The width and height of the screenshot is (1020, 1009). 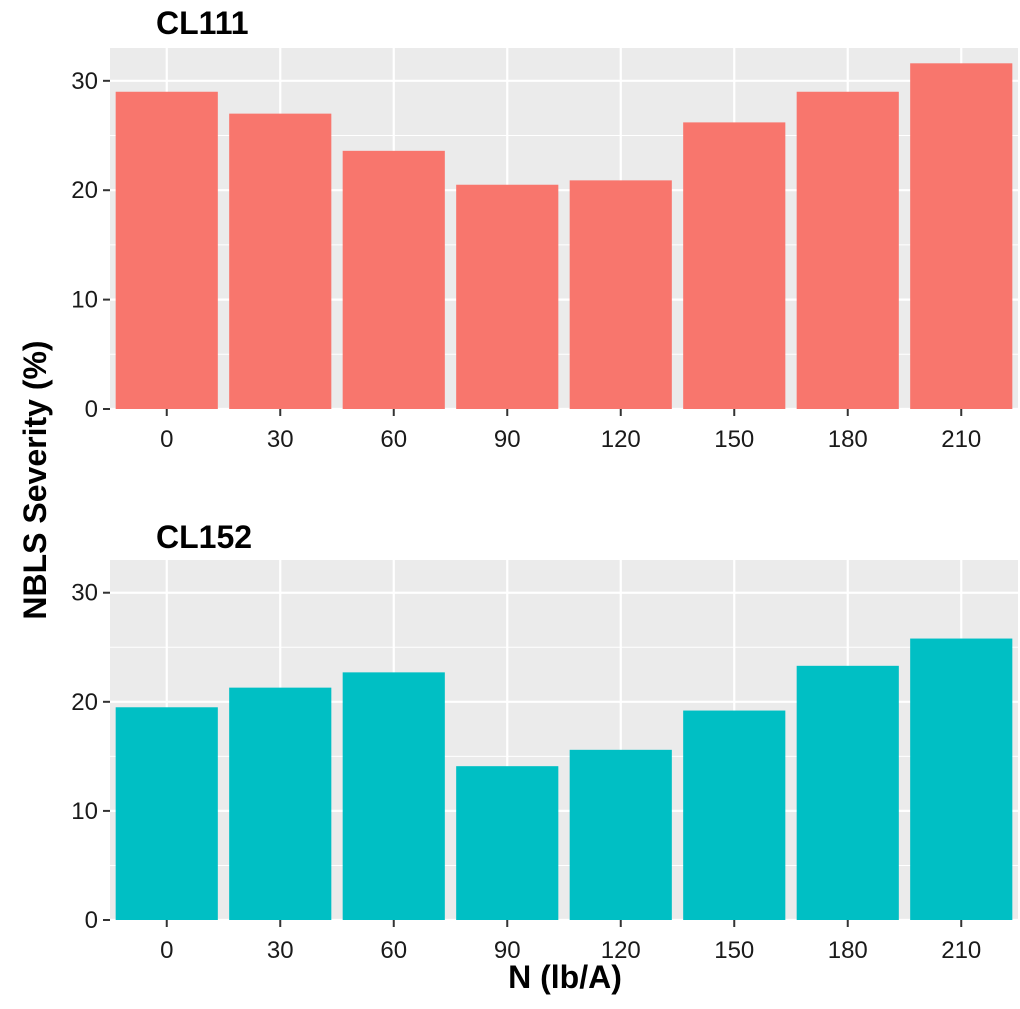 What do you see at coordinates (35, 479) in the screenshot?
I see `y-axis-title: NBLS Severity (%)` at bounding box center [35, 479].